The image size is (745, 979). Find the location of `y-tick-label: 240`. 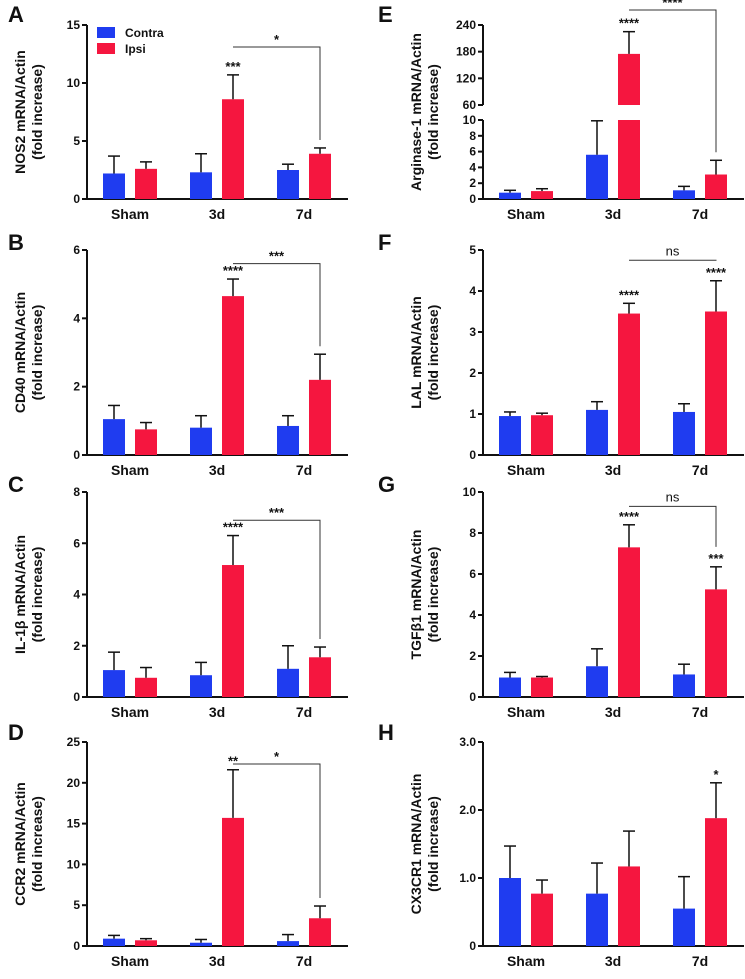

y-tick-label: 240 is located at coordinates (466, 25).